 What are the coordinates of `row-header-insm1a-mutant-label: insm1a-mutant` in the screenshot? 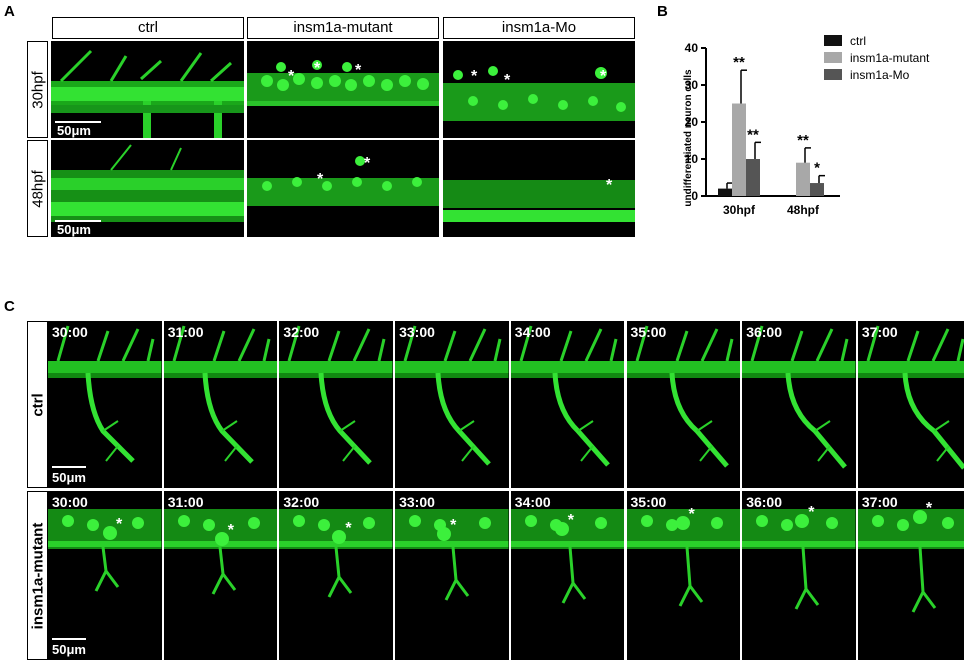 It's located at (37, 575).